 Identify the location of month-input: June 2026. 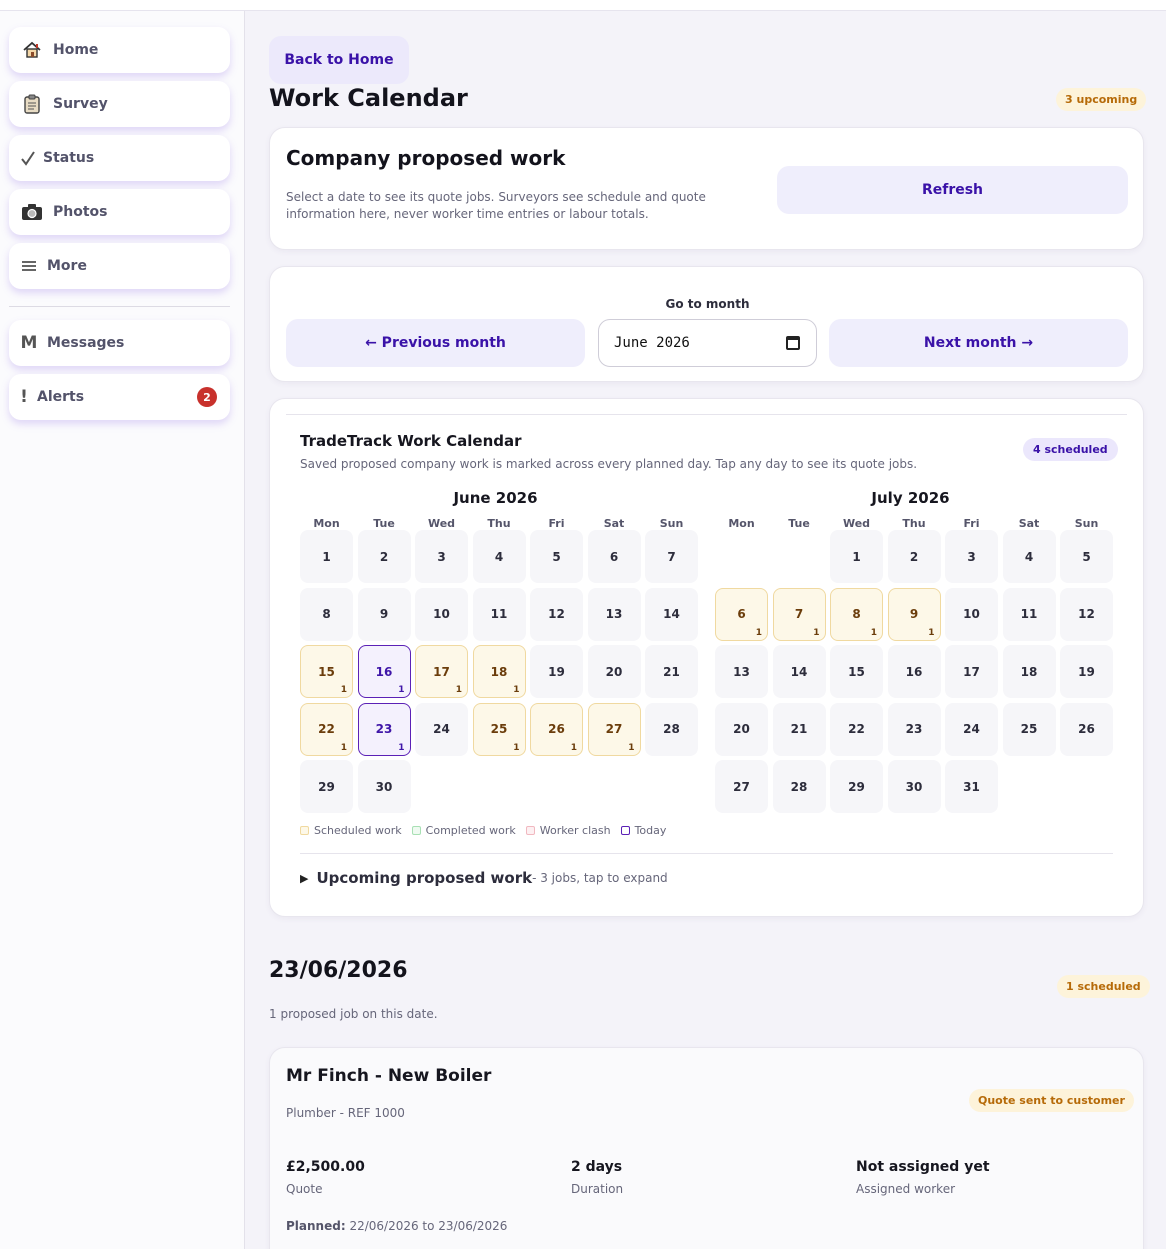
(707, 343).